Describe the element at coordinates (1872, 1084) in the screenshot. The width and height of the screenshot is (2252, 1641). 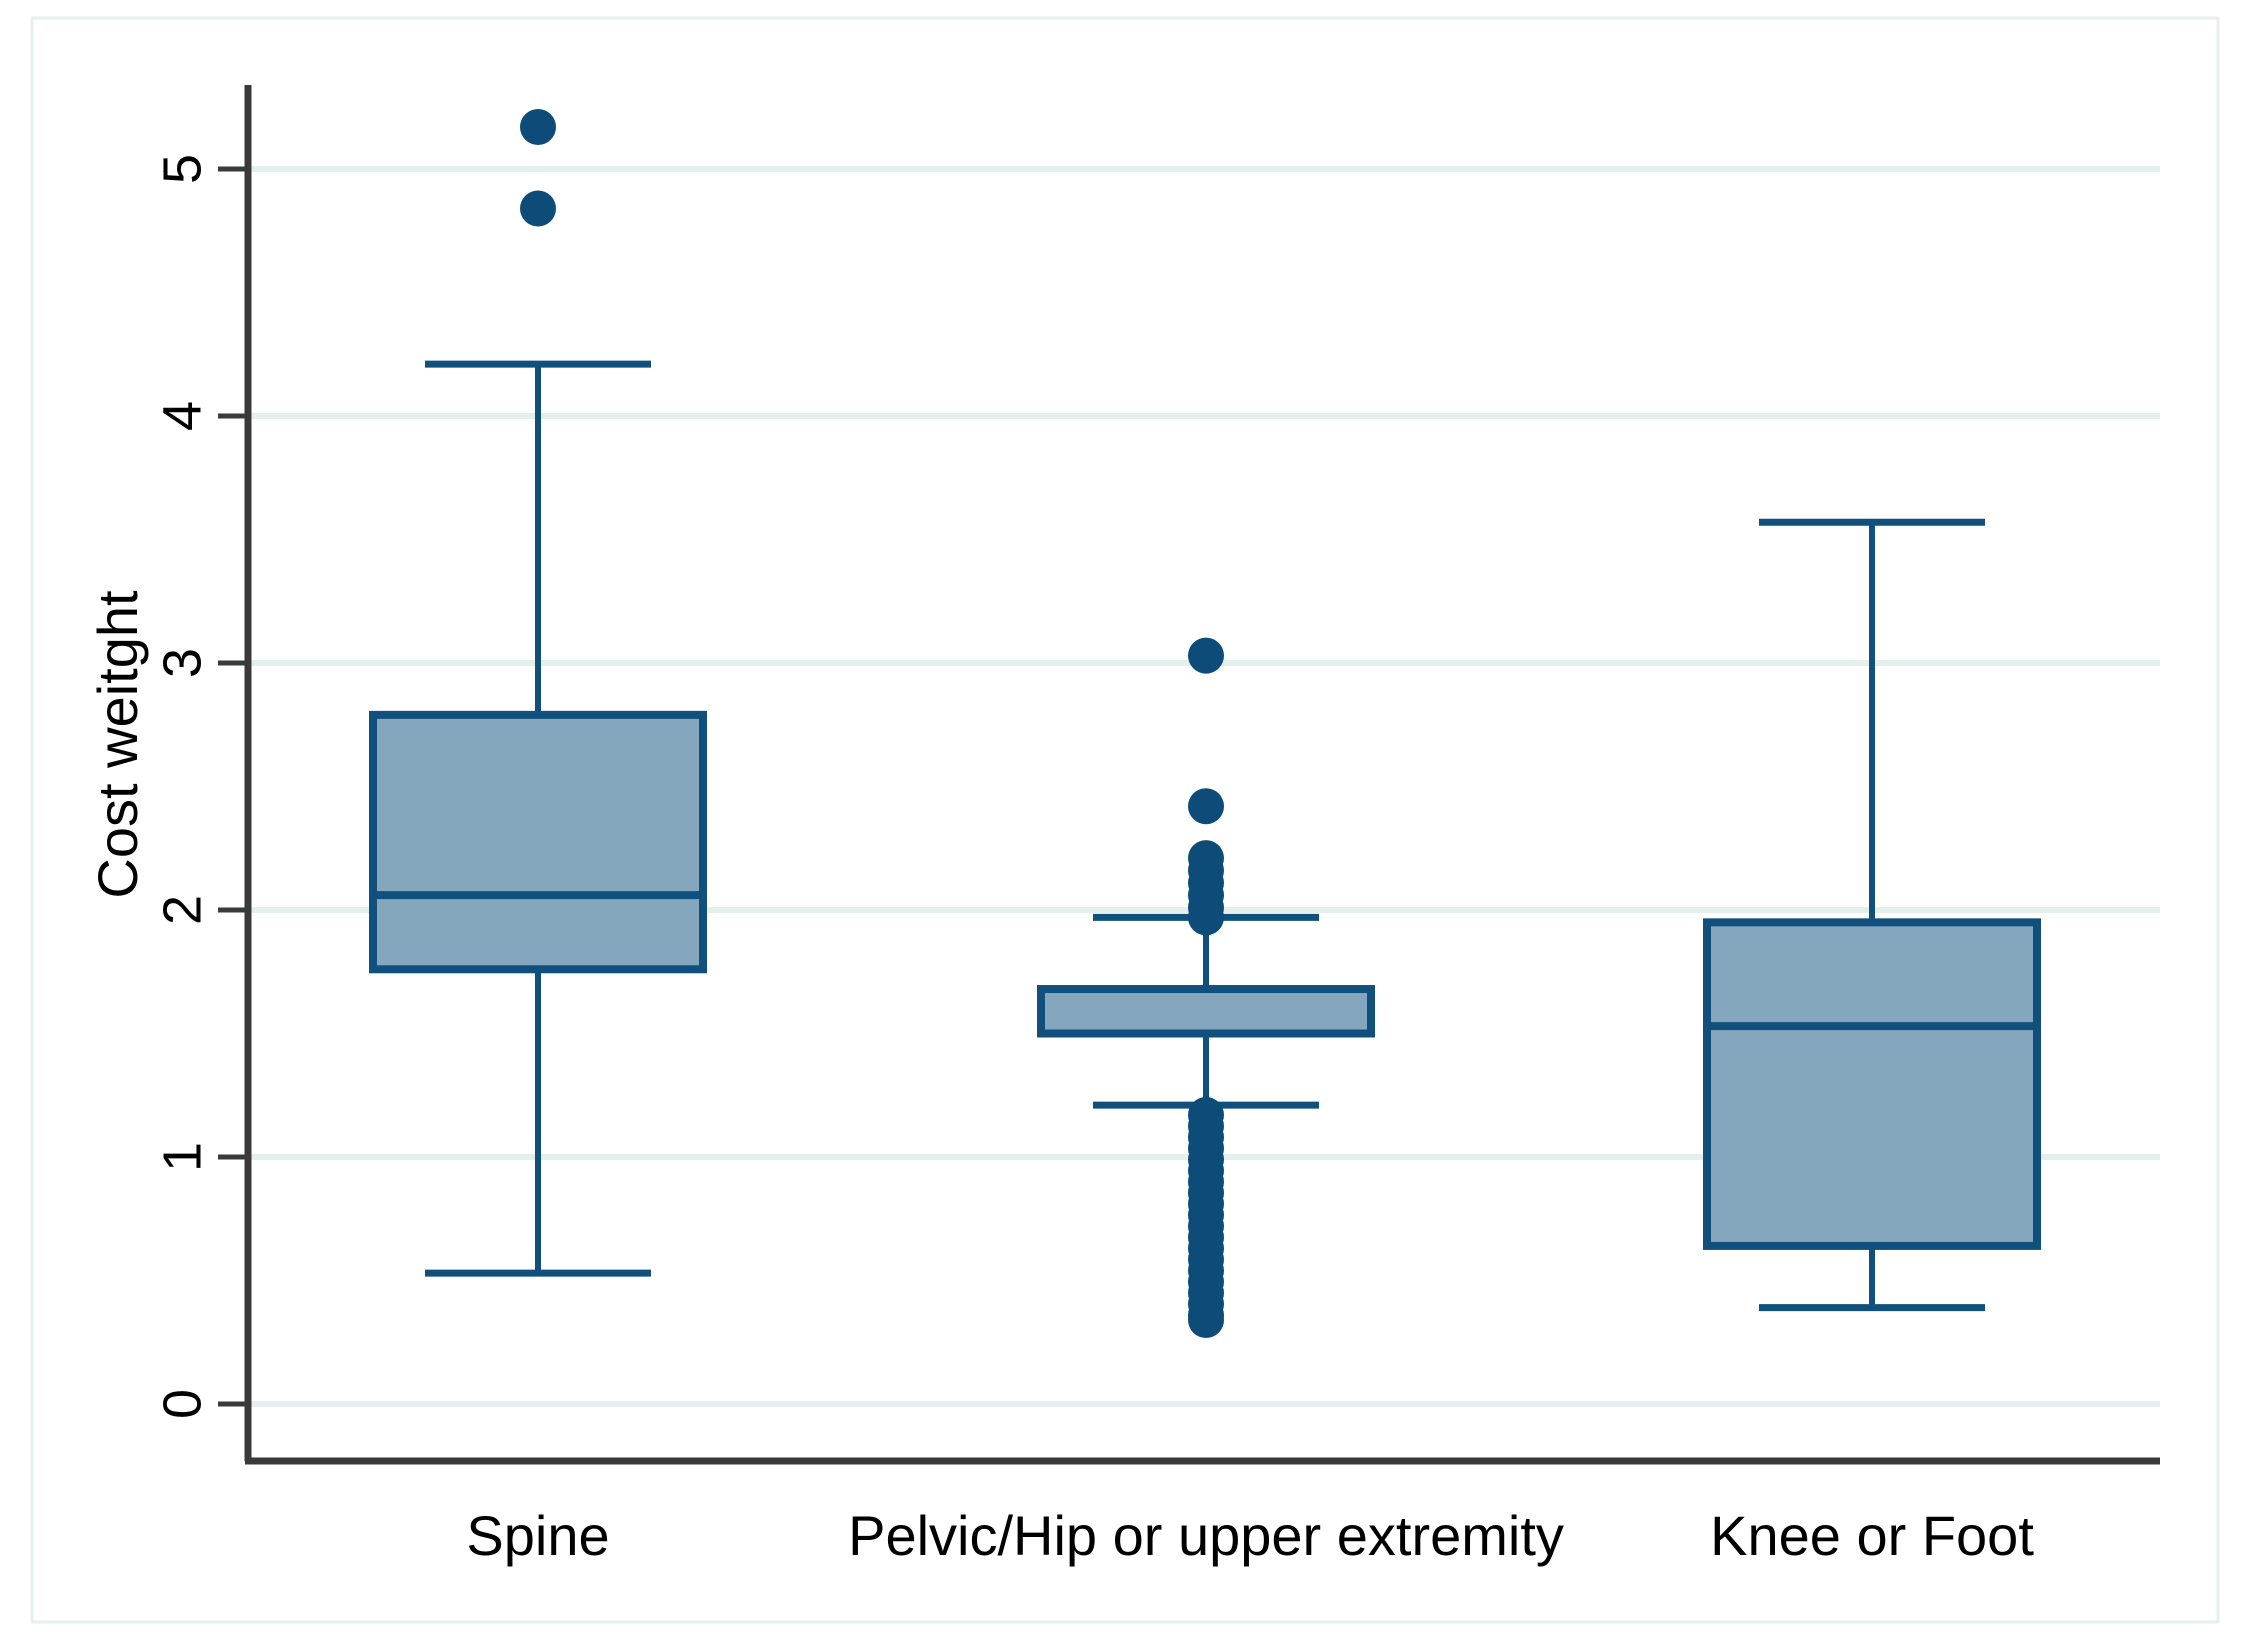
I see `box-3-iqr` at that location.